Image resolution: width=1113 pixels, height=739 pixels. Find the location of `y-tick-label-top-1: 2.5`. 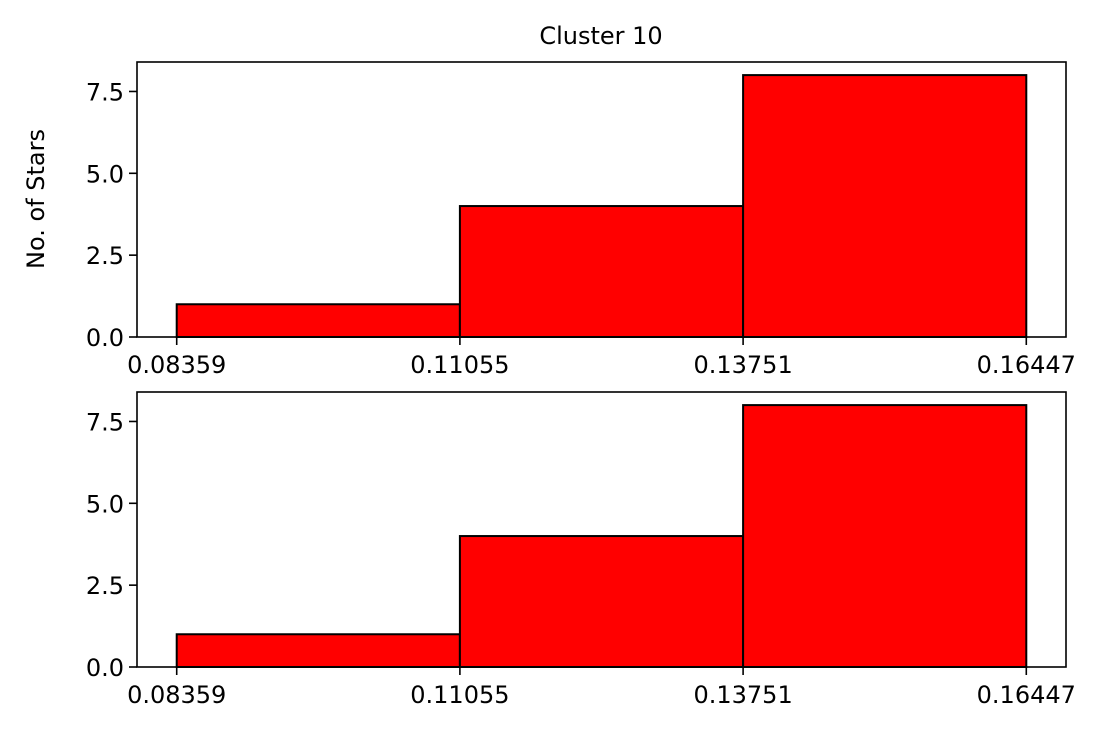

y-tick-label-top-1: 2.5 is located at coordinates (105, 256).